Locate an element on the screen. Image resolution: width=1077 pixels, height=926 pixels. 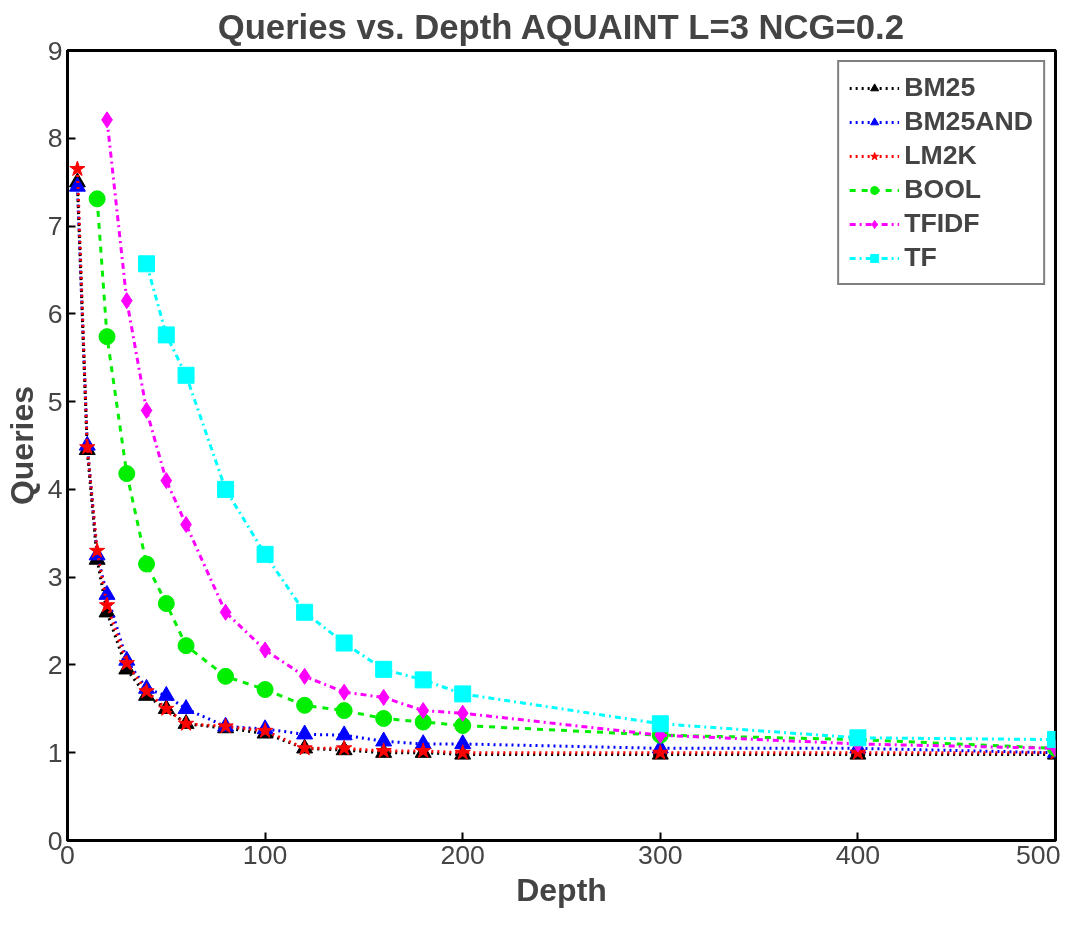
legend-label: LM2K is located at coordinates (940, 155).